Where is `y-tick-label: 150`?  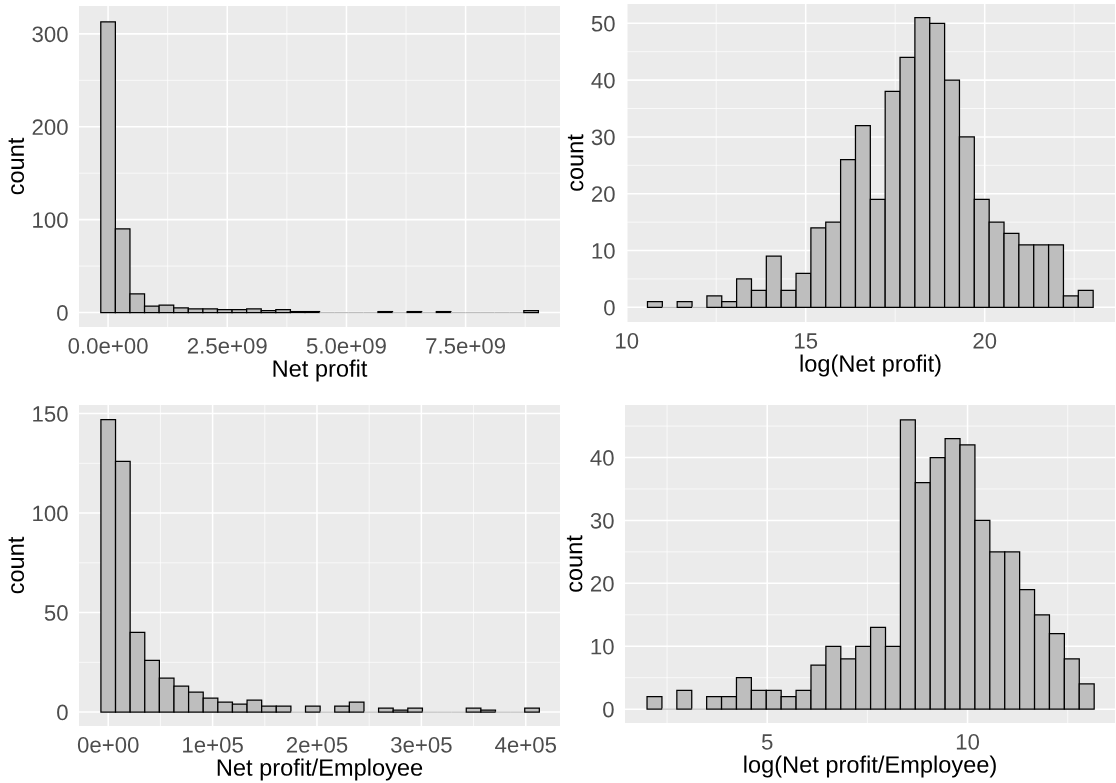 y-tick-label: 150 is located at coordinates (50, 414).